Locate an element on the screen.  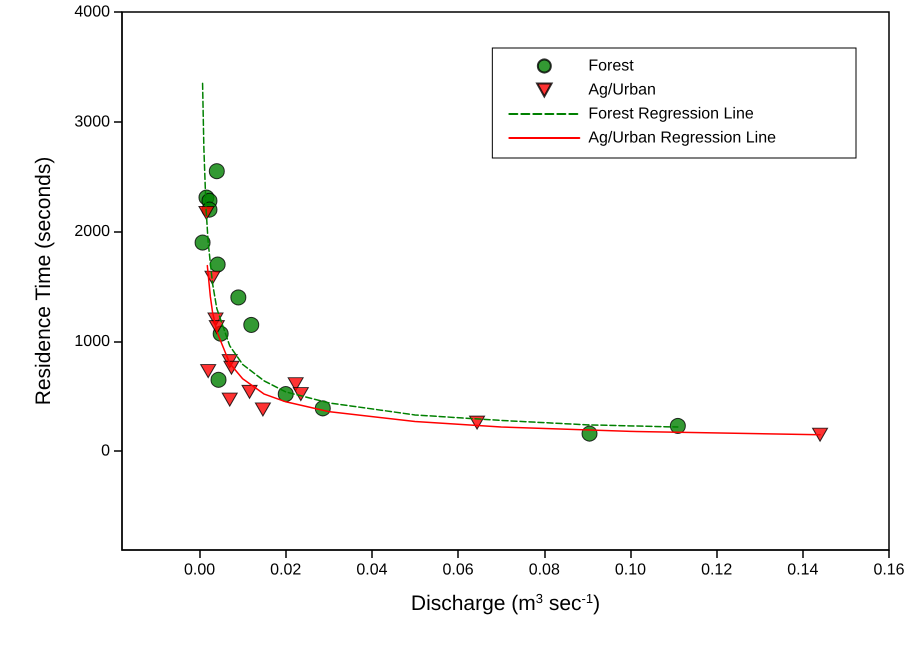
x-tick-label: 0.02 is located at coordinates (286, 570).